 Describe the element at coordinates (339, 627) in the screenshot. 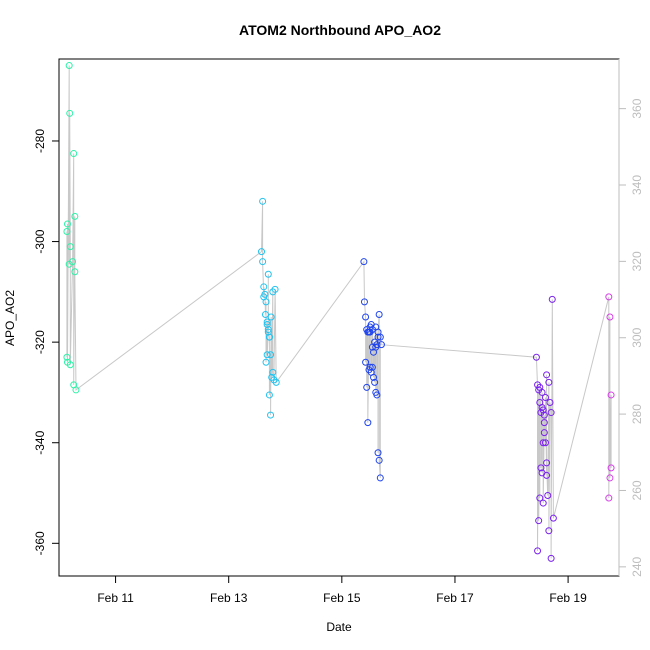

I see `x-axis-label: Date` at that location.